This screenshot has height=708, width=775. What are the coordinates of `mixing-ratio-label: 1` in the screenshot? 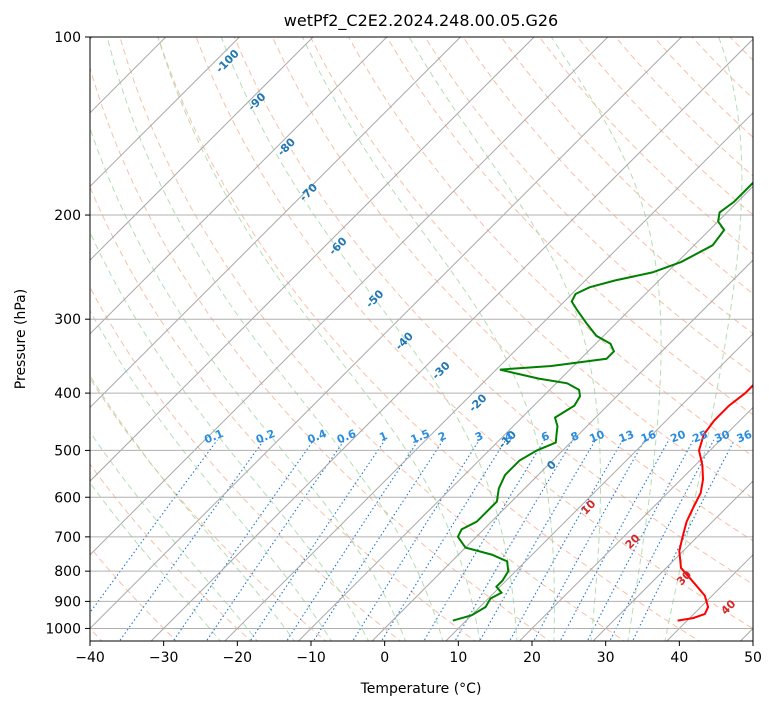 It's located at (383, 436).